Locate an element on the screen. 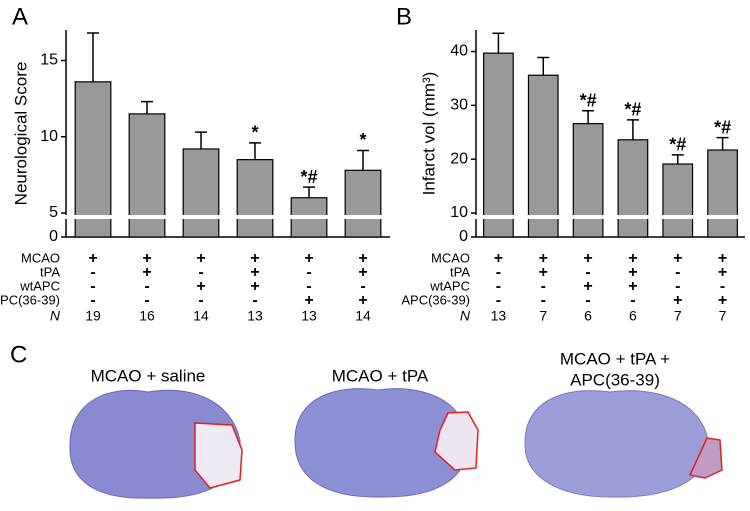 The width and height of the screenshot is (750, 511). condition-name: tPA is located at coordinates (50, 271).